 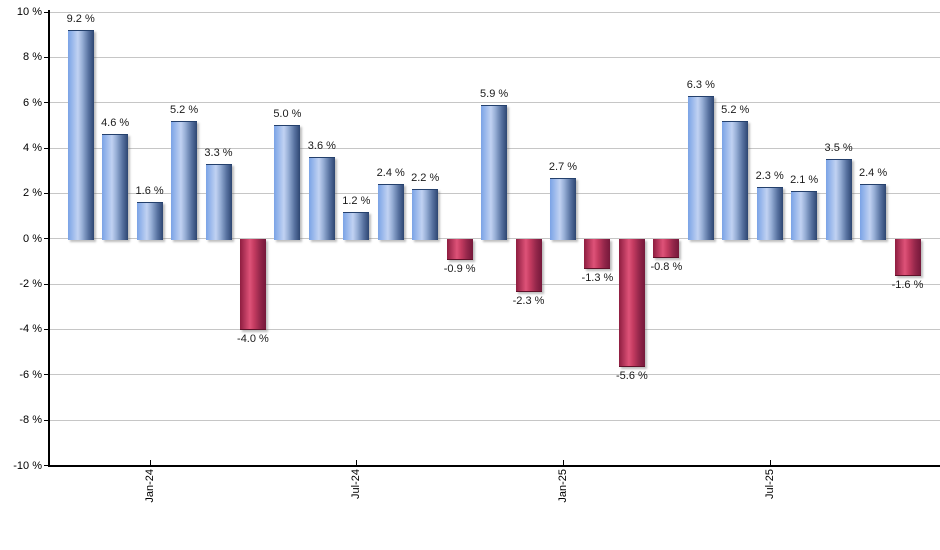 What do you see at coordinates (149, 191) in the screenshot?
I see `bar-value-label: 1.6 %` at bounding box center [149, 191].